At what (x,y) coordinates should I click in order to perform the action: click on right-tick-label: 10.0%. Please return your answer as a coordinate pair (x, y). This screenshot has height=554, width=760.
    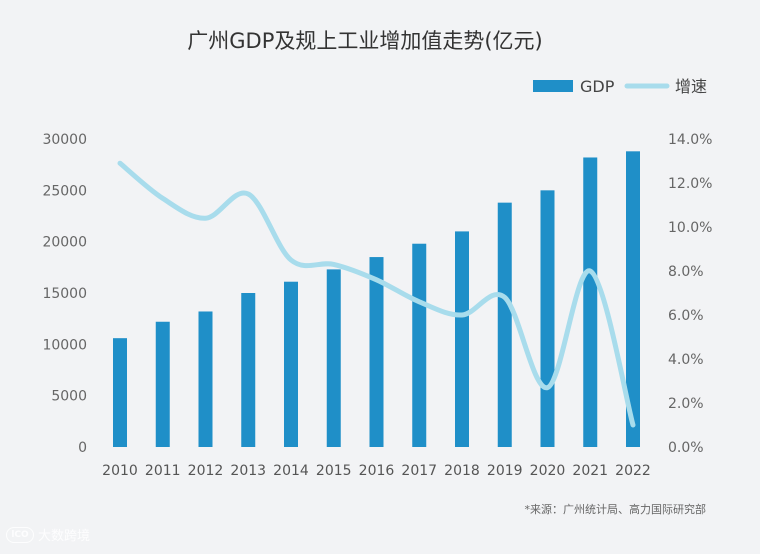
    Looking at the image, I should click on (690, 228).